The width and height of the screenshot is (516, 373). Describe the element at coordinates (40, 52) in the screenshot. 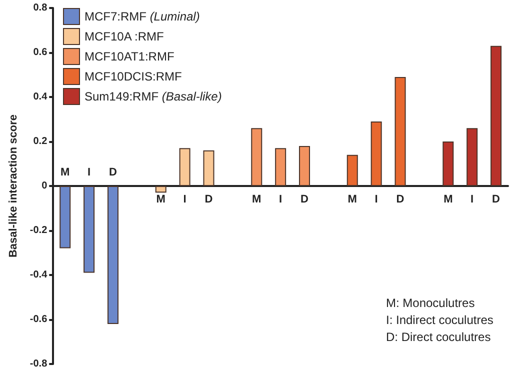

I see `y-tick-label: 0.6` at that location.